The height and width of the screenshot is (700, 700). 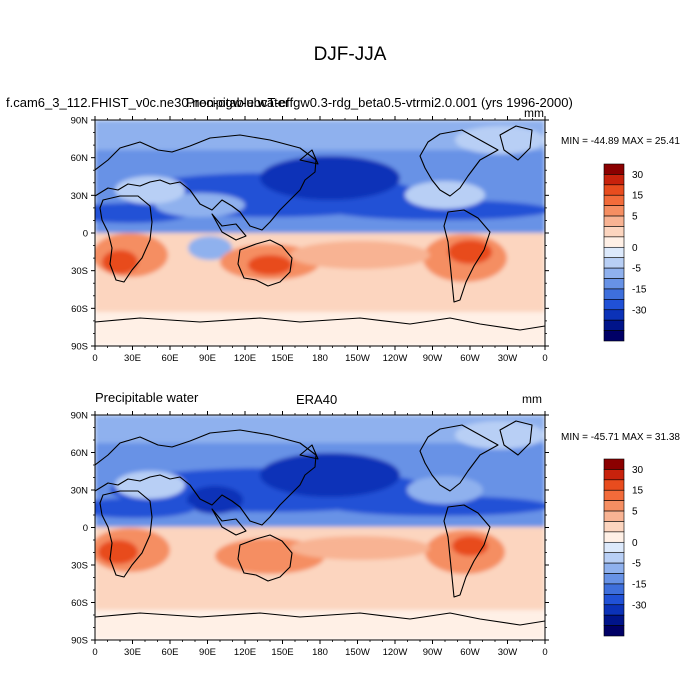 I want to click on lon-label-1-6: 180, so click(x=320, y=358).